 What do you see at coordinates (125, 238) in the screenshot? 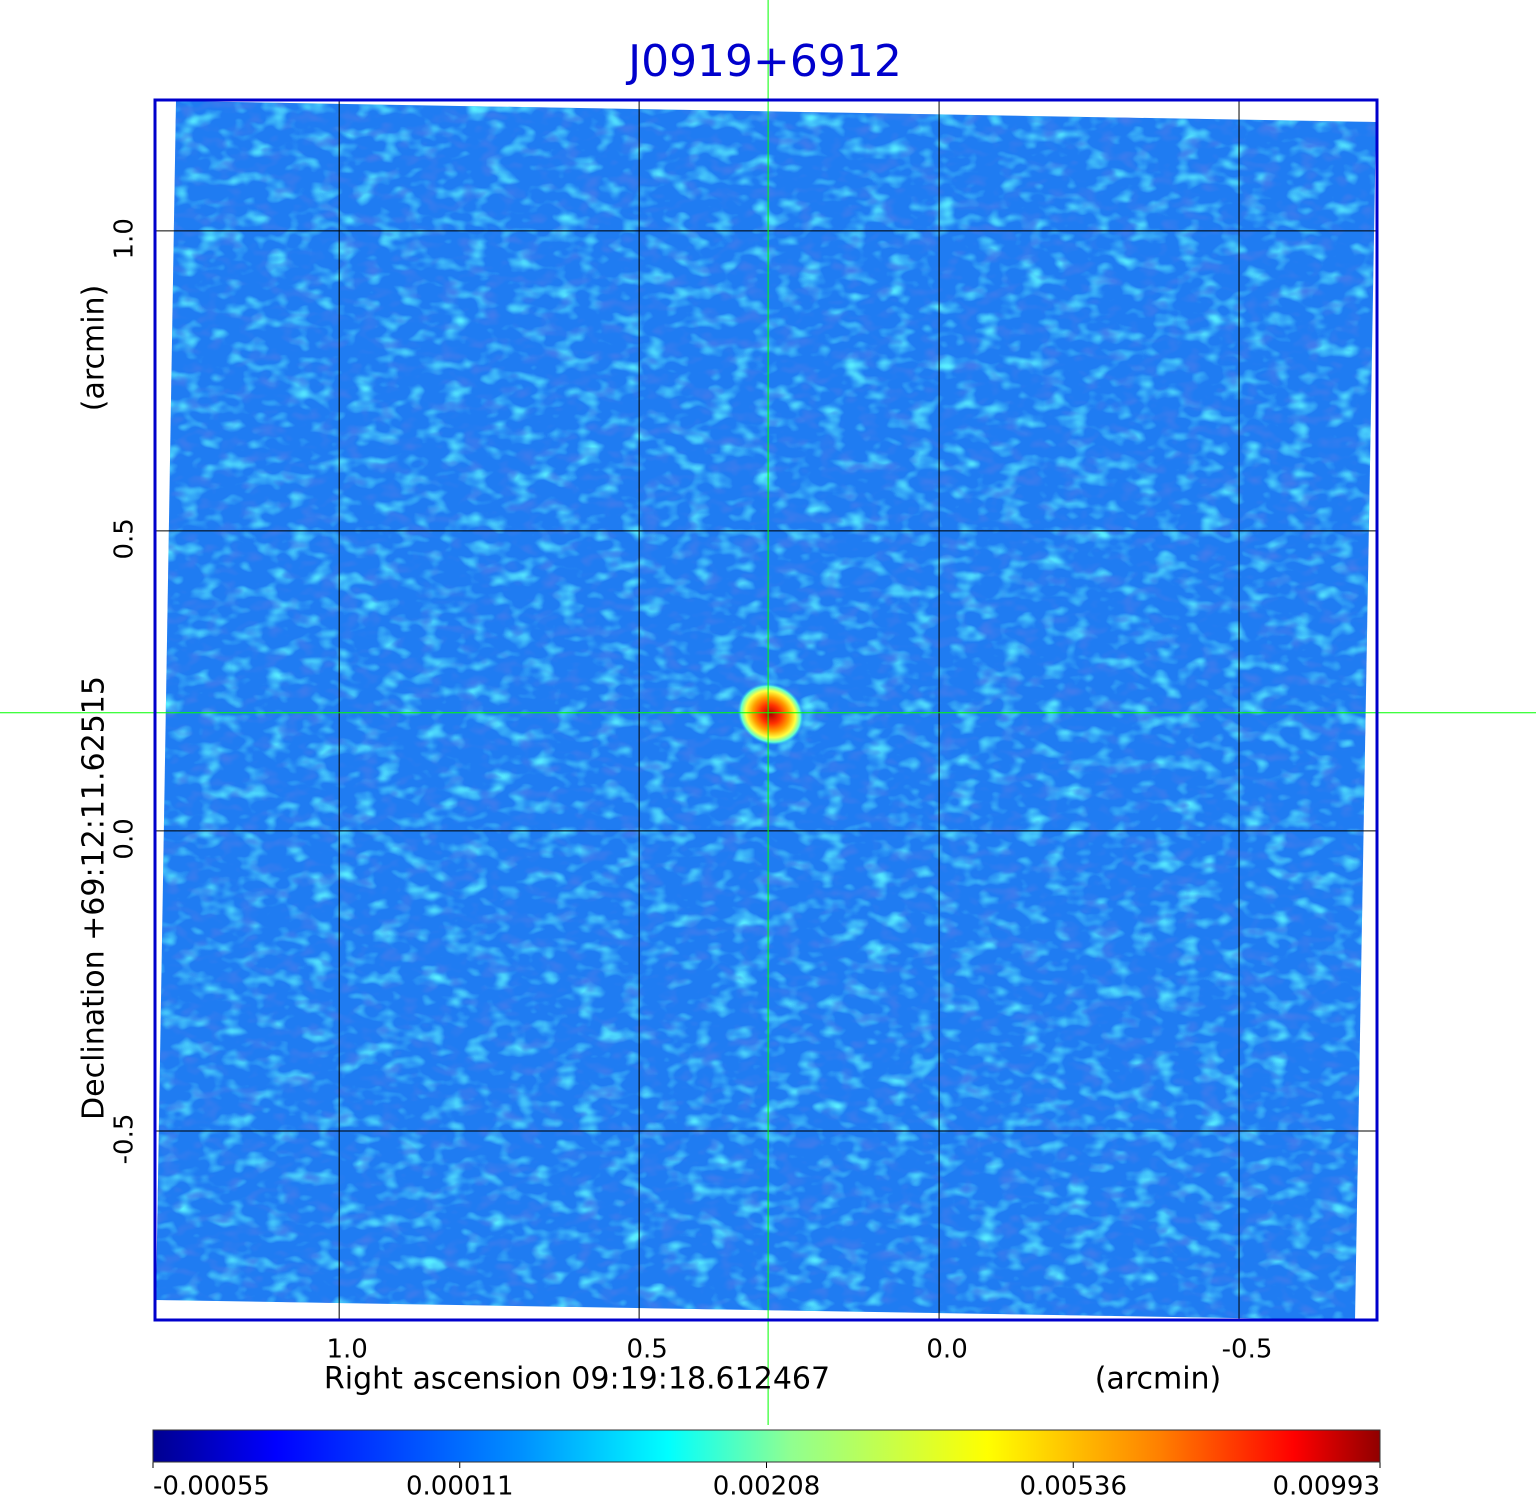
I see `y-tick-label: 1.0` at bounding box center [125, 238].